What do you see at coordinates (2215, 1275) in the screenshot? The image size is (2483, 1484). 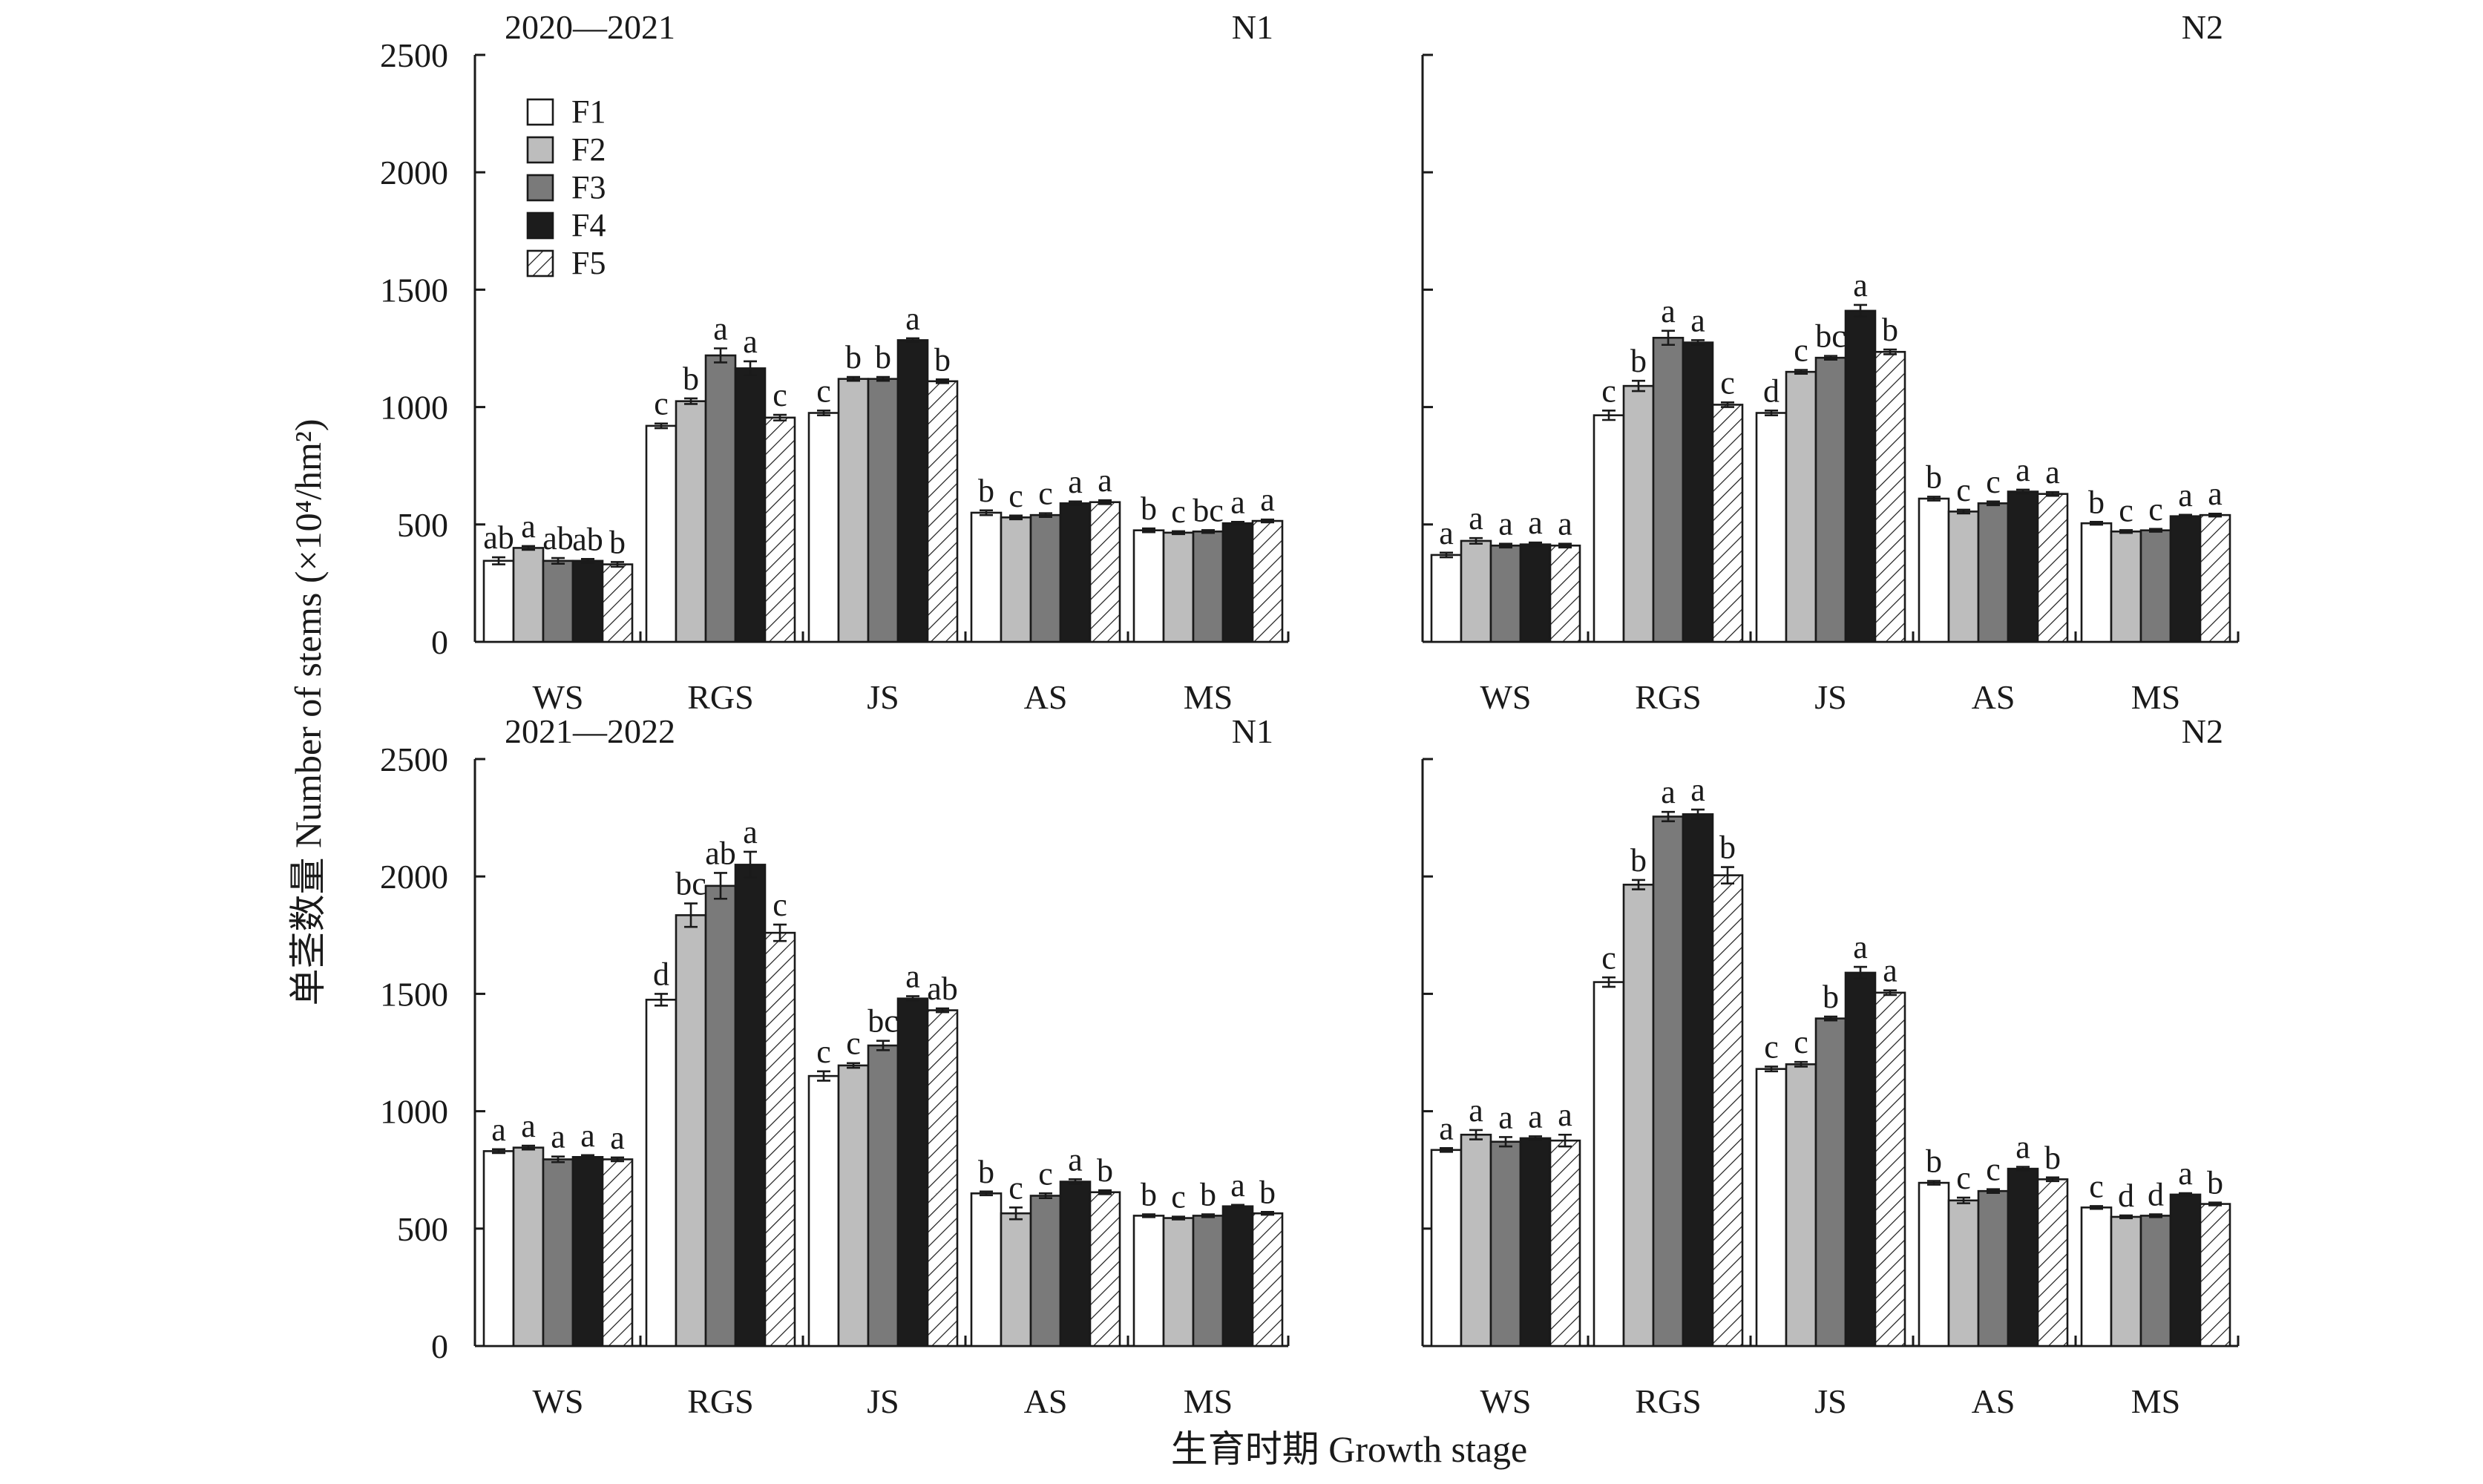 I see `bar-f5-ms` at bounding box center [2215, 1275].